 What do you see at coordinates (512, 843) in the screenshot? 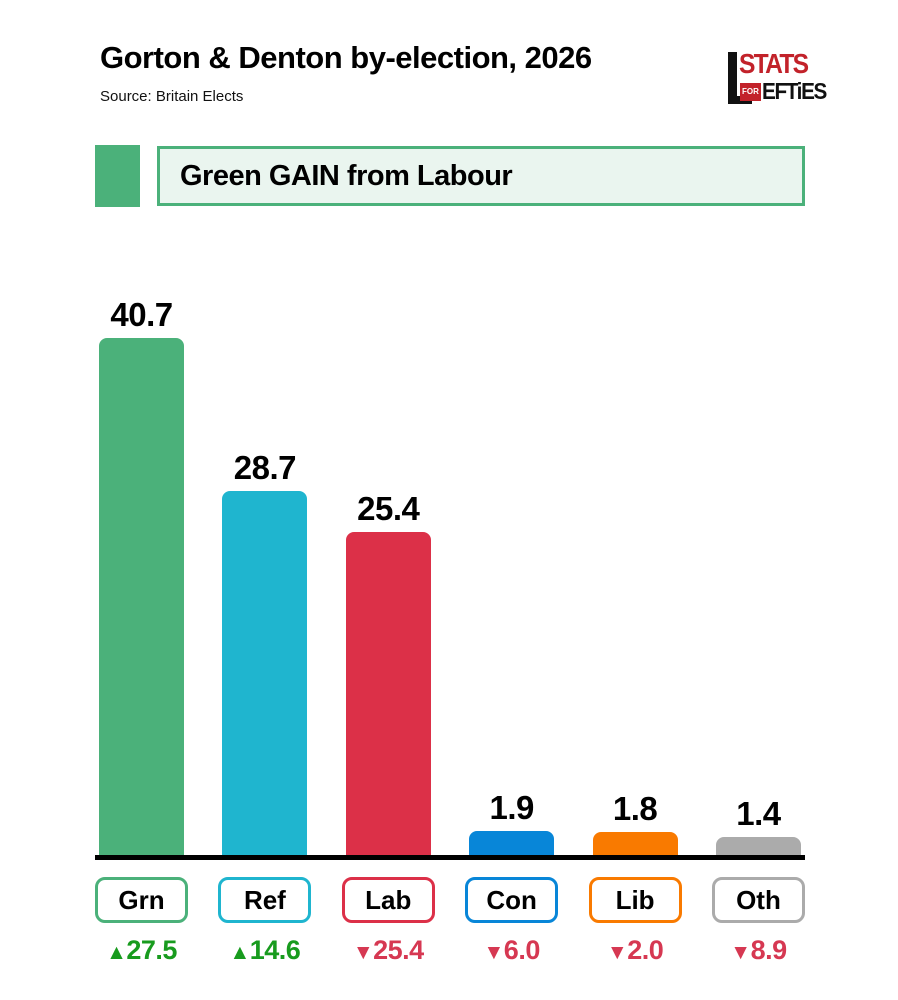
I see `bar-con` at bounding box center [512, 843].